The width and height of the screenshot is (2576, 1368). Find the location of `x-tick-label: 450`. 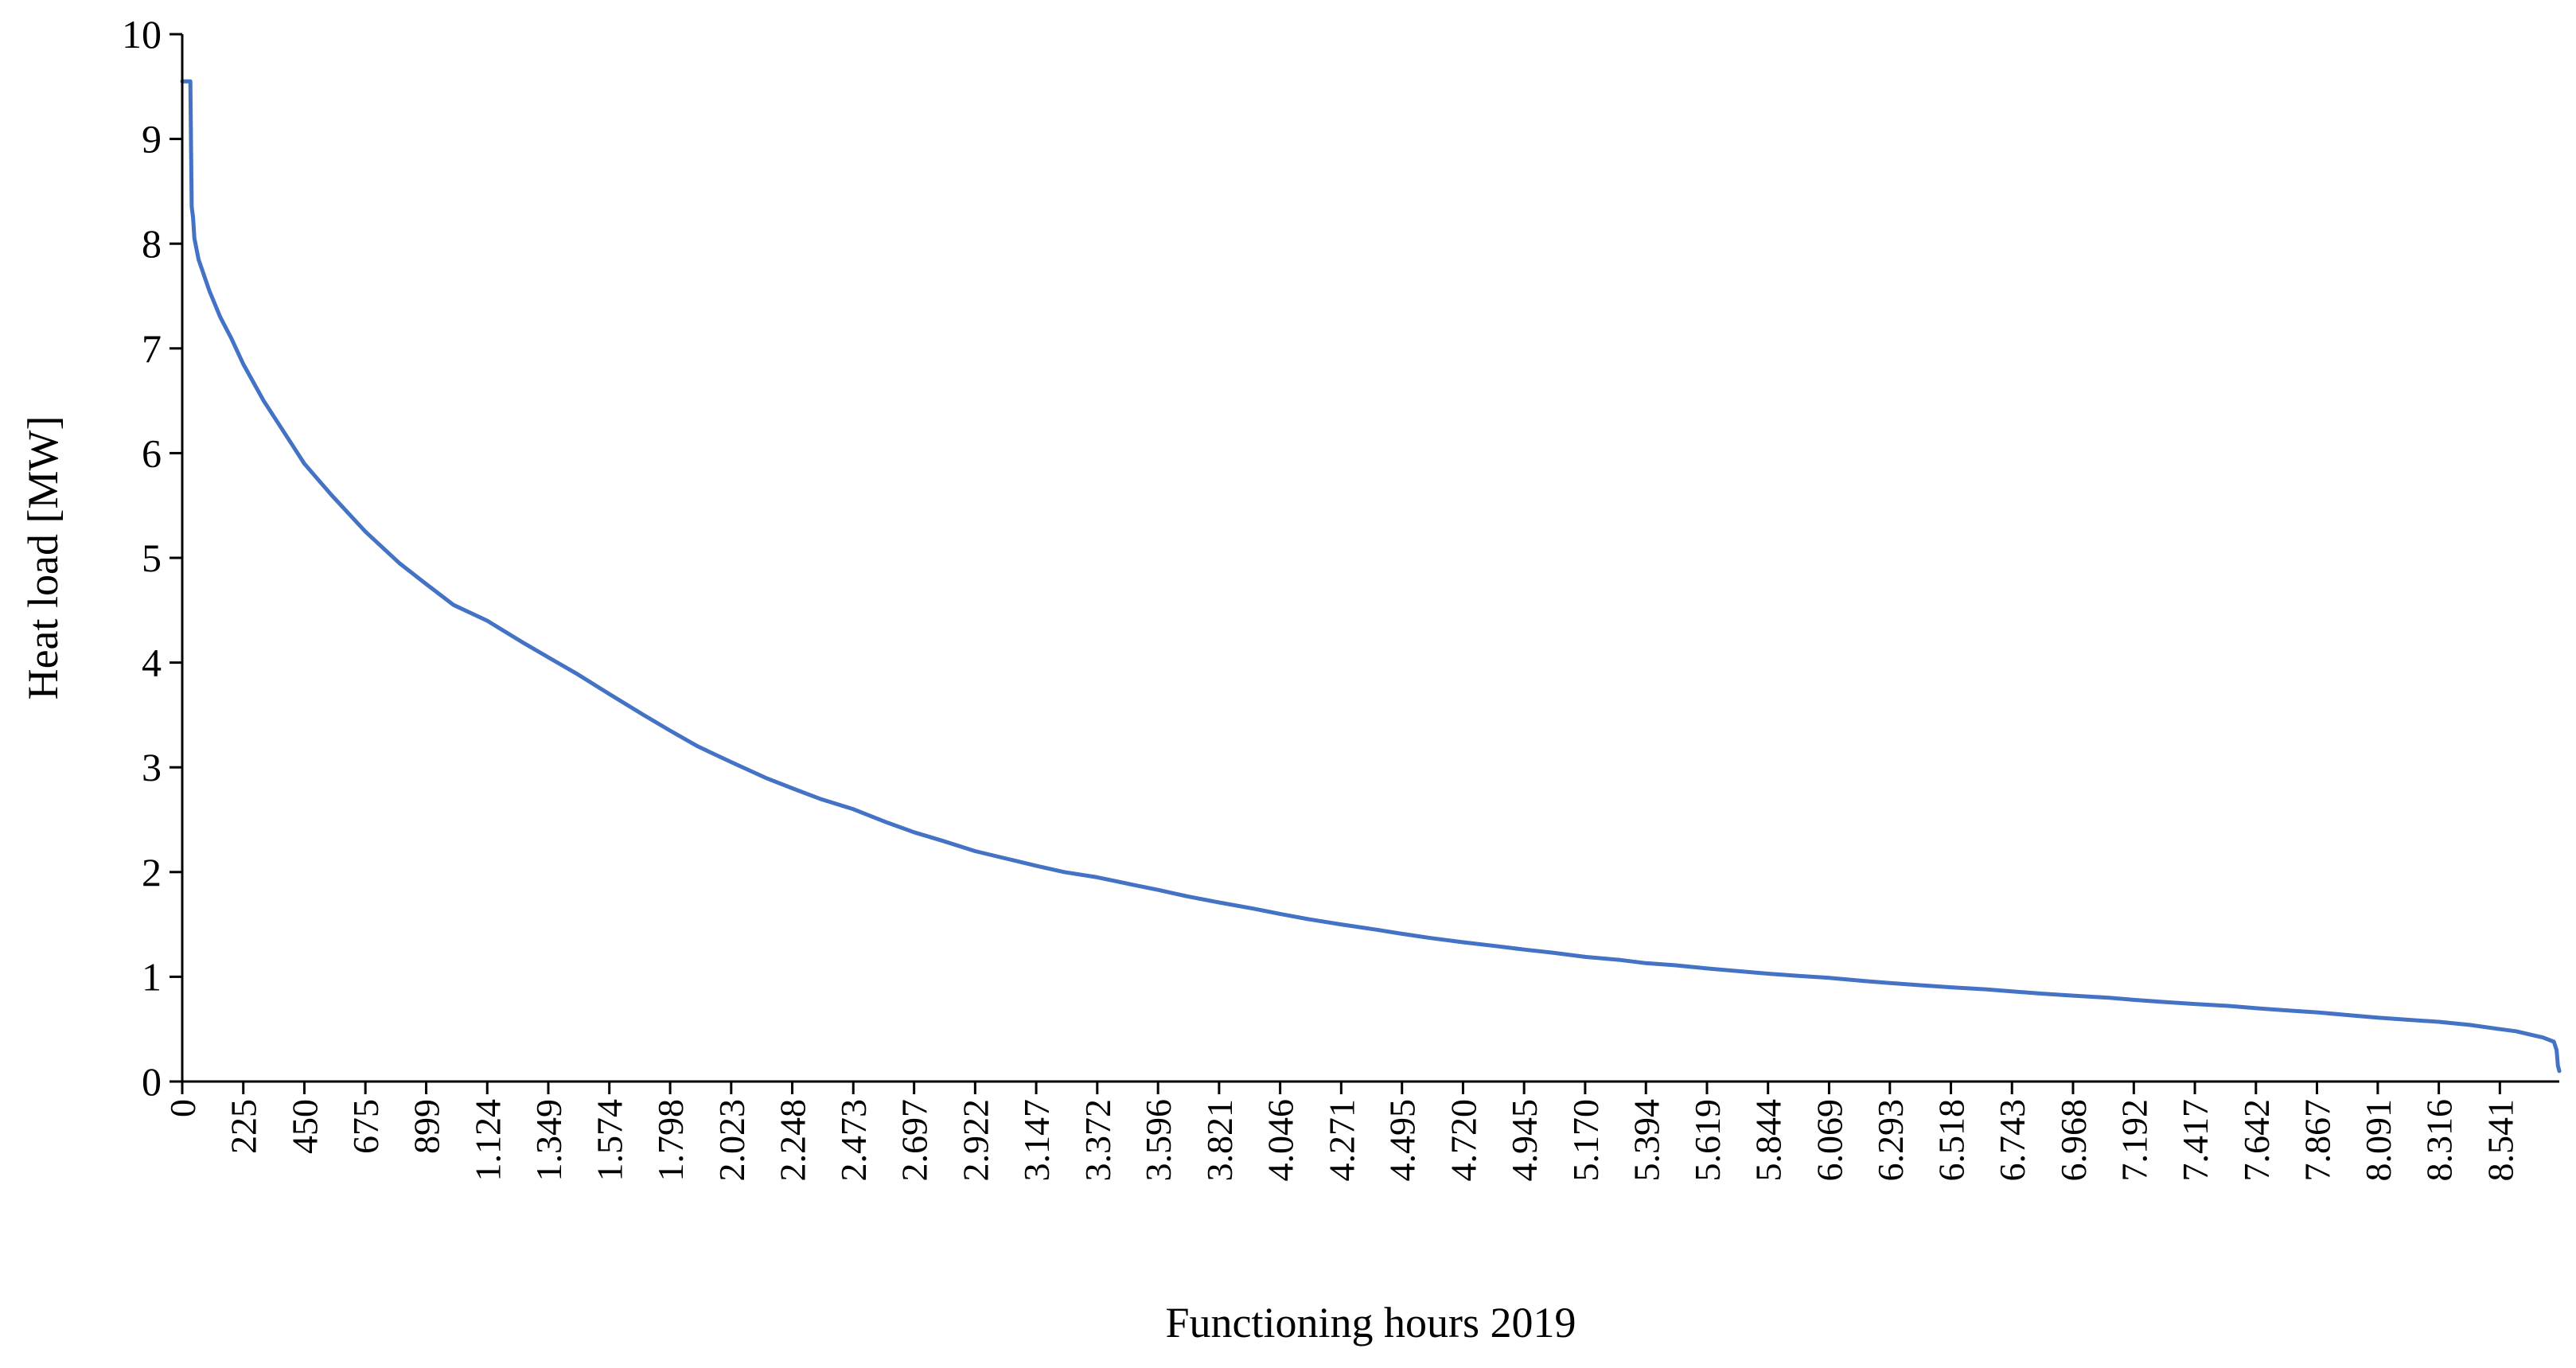

x-tick-label: 450 is located at coordinates (304, 1126).